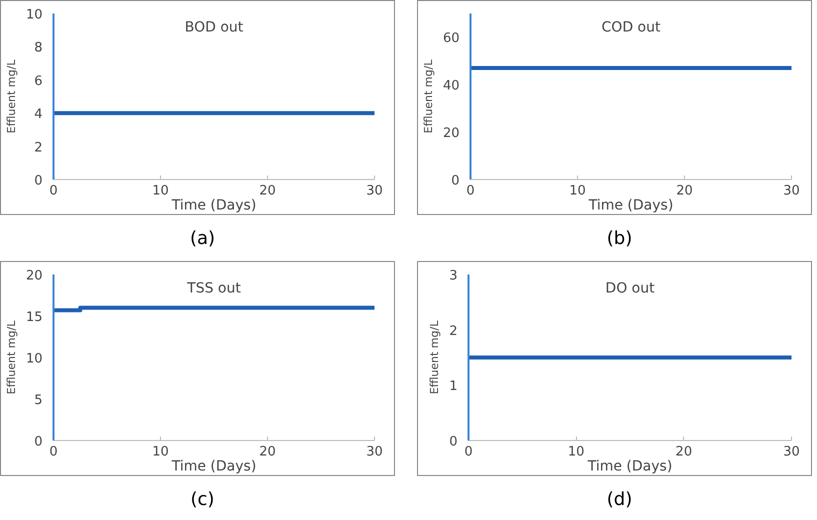 The image size is (817, 520). Describe the element at coordinates (631, 28) in the screenshot. I see `chart-title: COD out` at that location.